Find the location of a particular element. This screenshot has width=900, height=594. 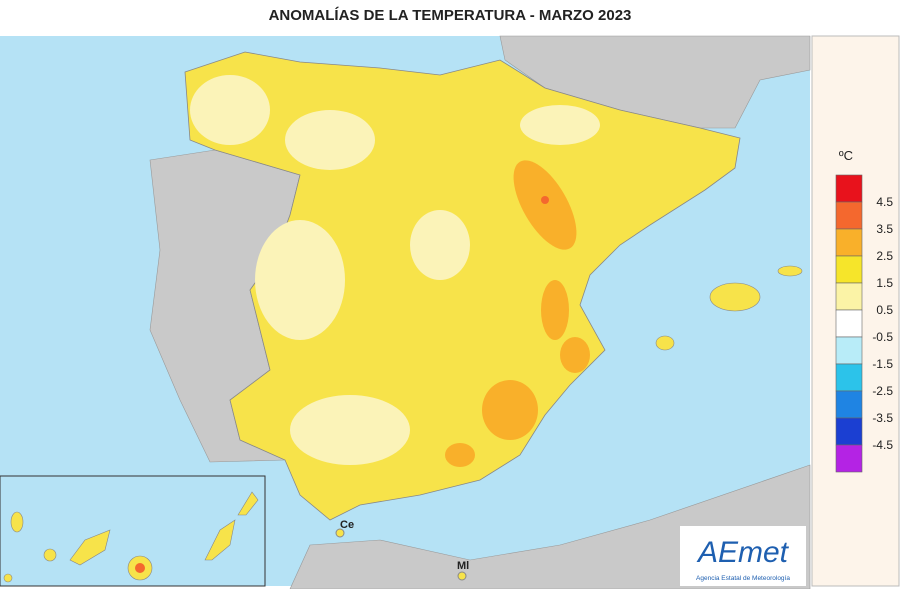

logo-name: AEmet is located at coordinates (743, 552).